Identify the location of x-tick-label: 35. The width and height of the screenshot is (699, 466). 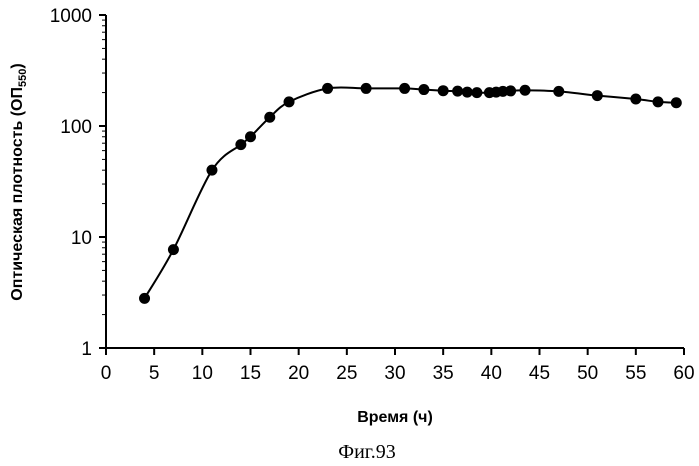
(443, 373).